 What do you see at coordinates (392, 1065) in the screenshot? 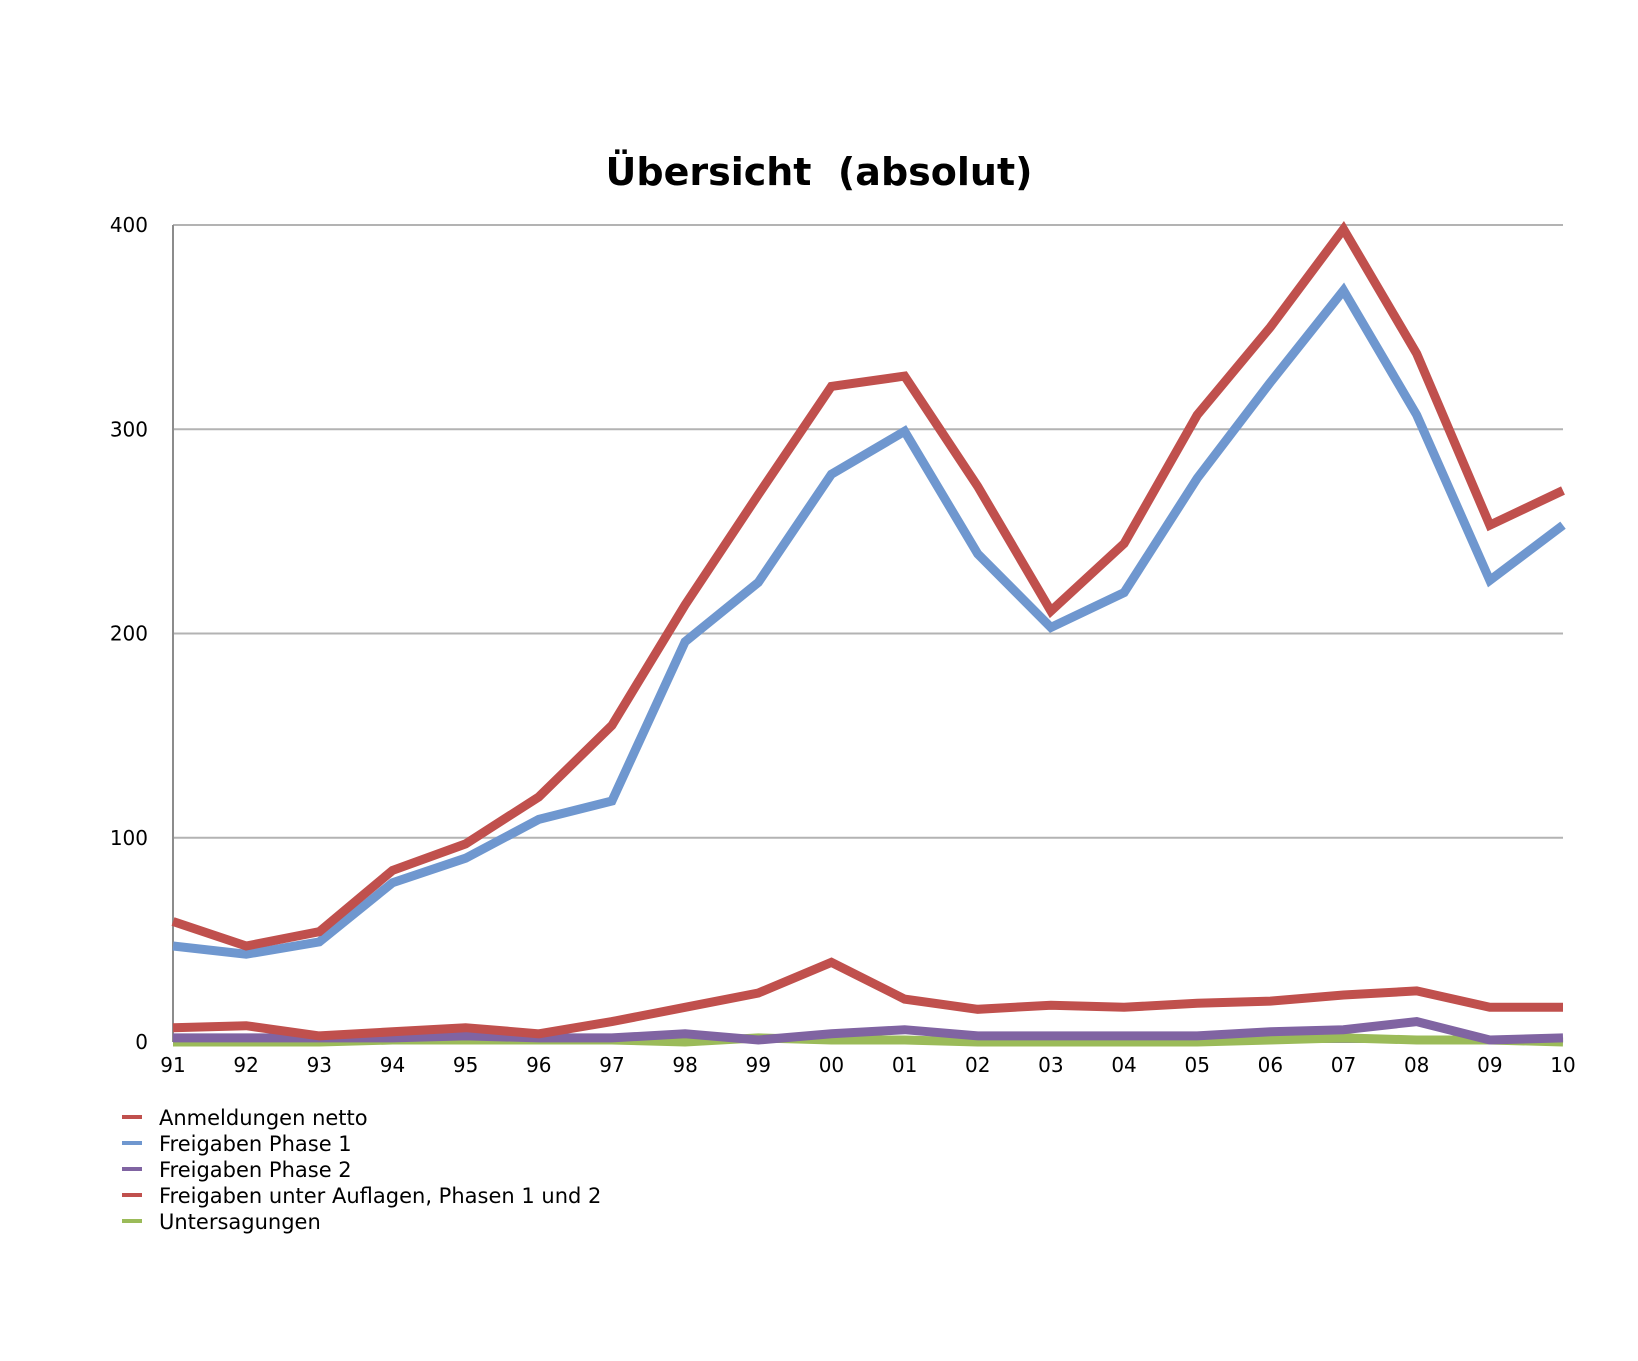
I see `x-tick-label: 94` at bounding box center [392, 1065].